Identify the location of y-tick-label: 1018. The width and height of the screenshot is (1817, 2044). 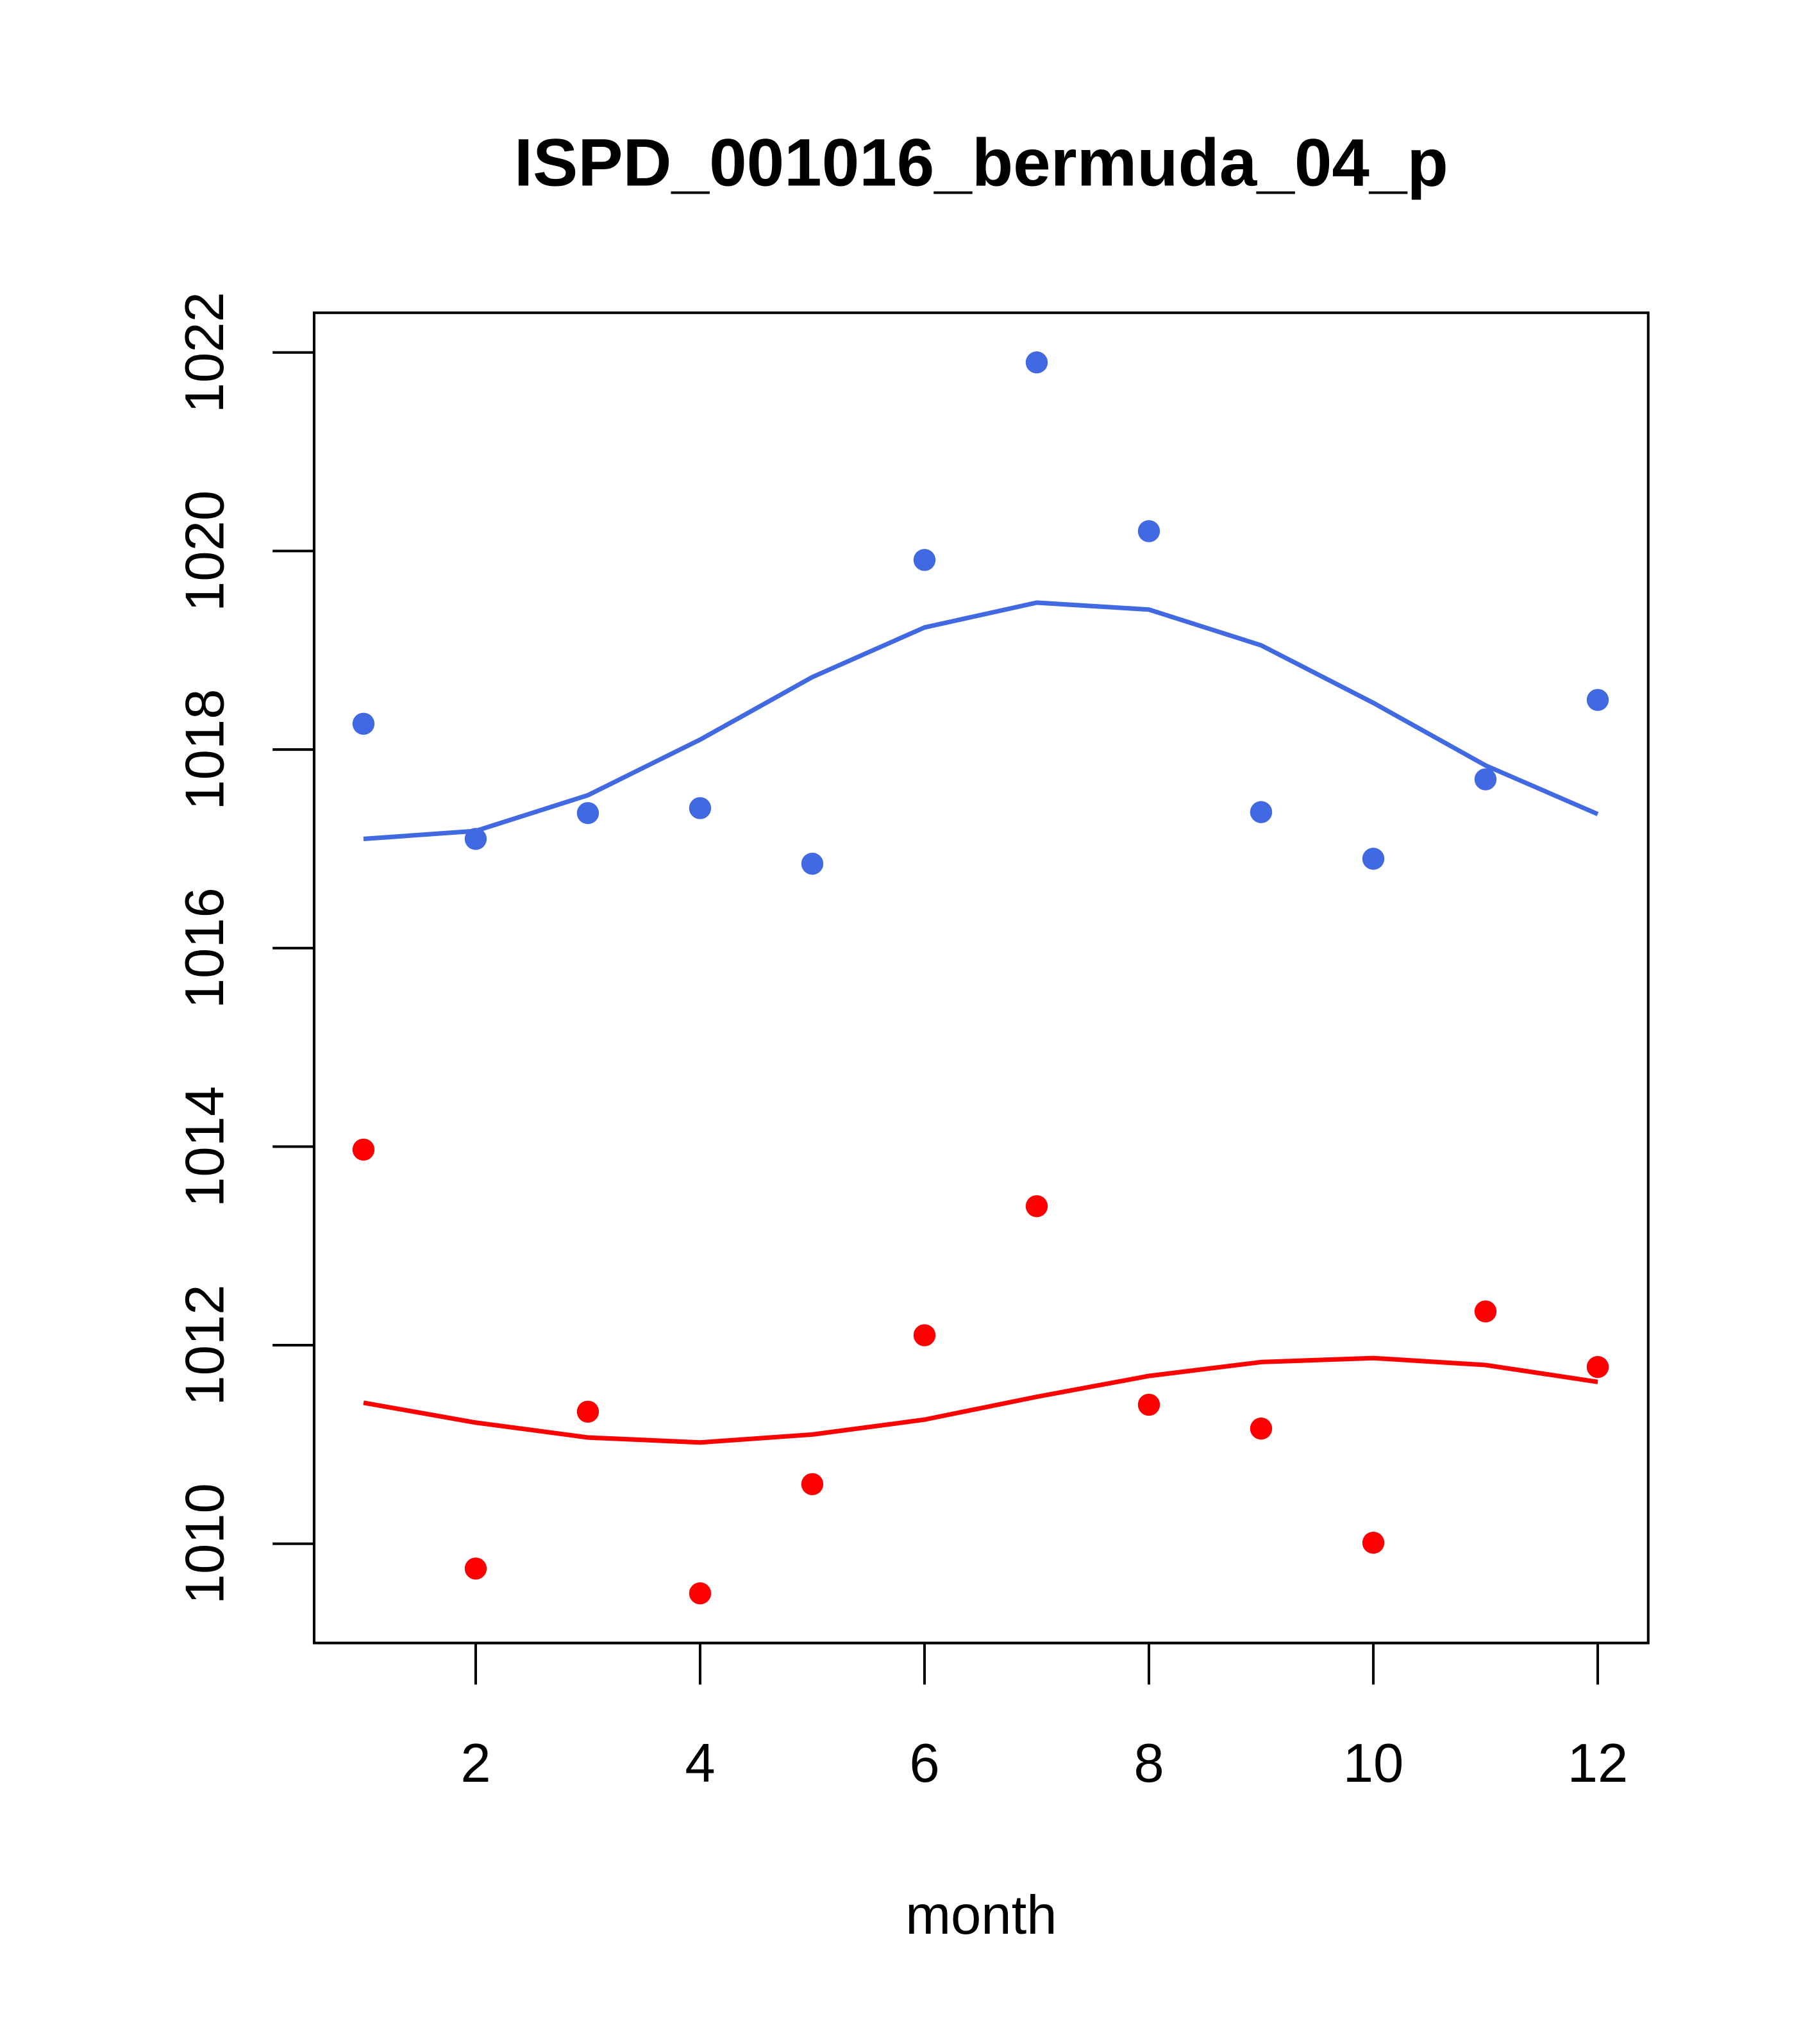
(204, 749).